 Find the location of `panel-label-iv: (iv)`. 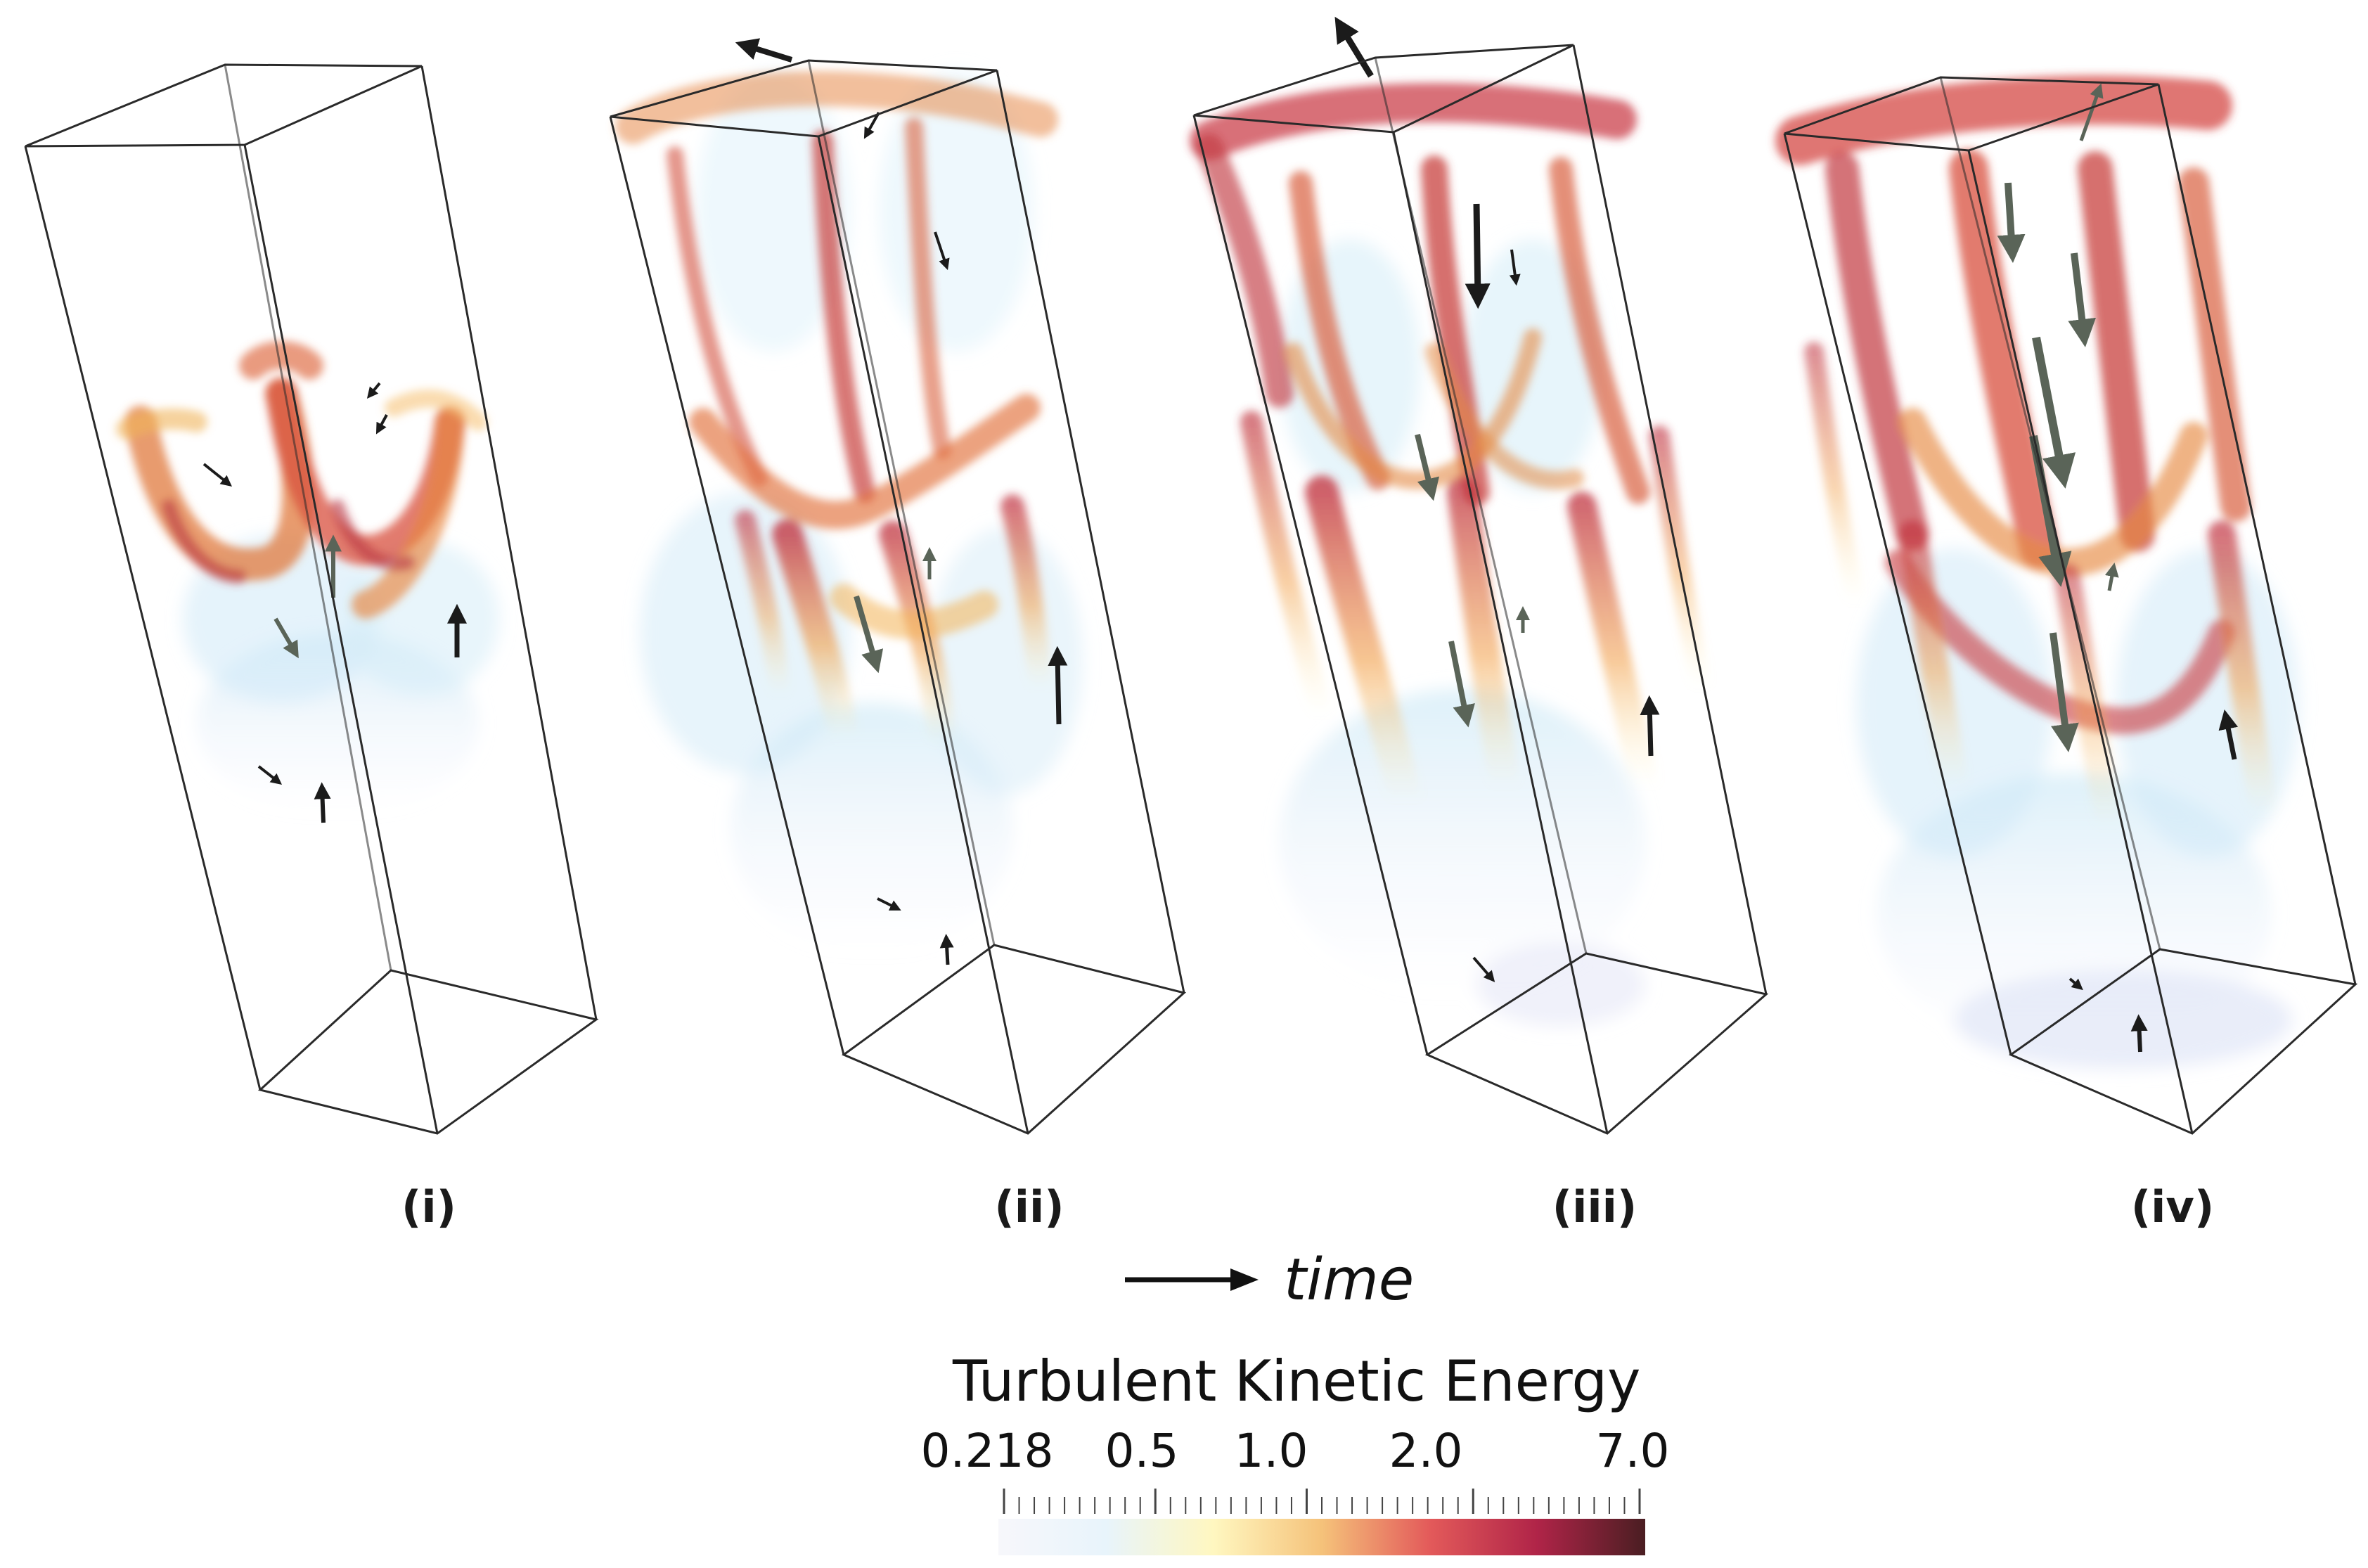

panel-label-iv: (iv) is located at coordinates (2172, 1207).